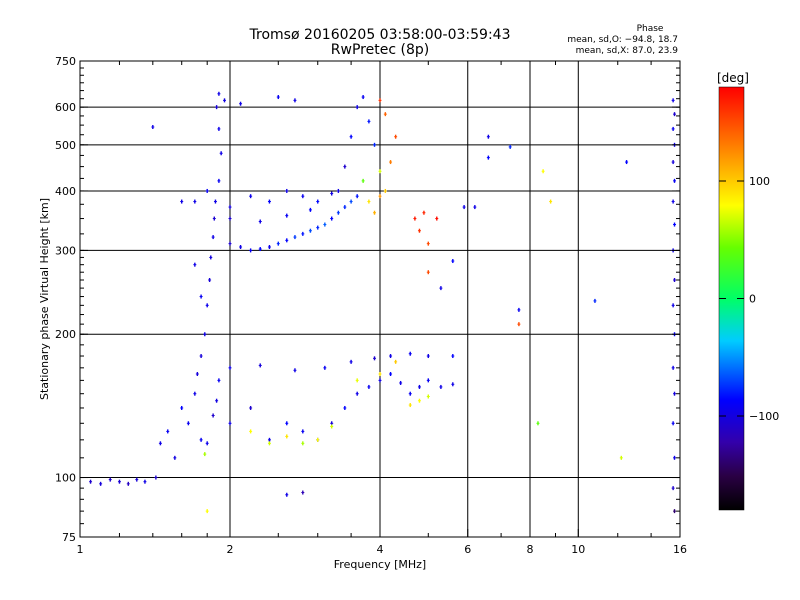  What do you see at coordinates (65, 334) in the screenshot?
I see `y-tick-label: 200` at bounding box center [65, 334].